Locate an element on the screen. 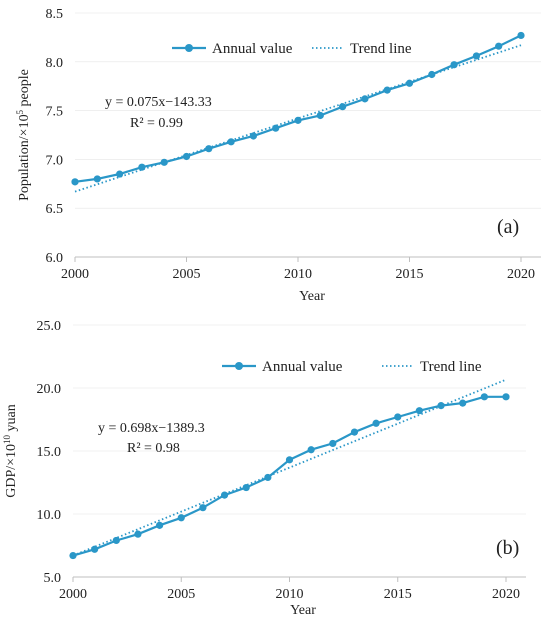 The height and width of the screenshot is (625, 550). y-tick-label: 6.5 is located at coordinates (55, 209).